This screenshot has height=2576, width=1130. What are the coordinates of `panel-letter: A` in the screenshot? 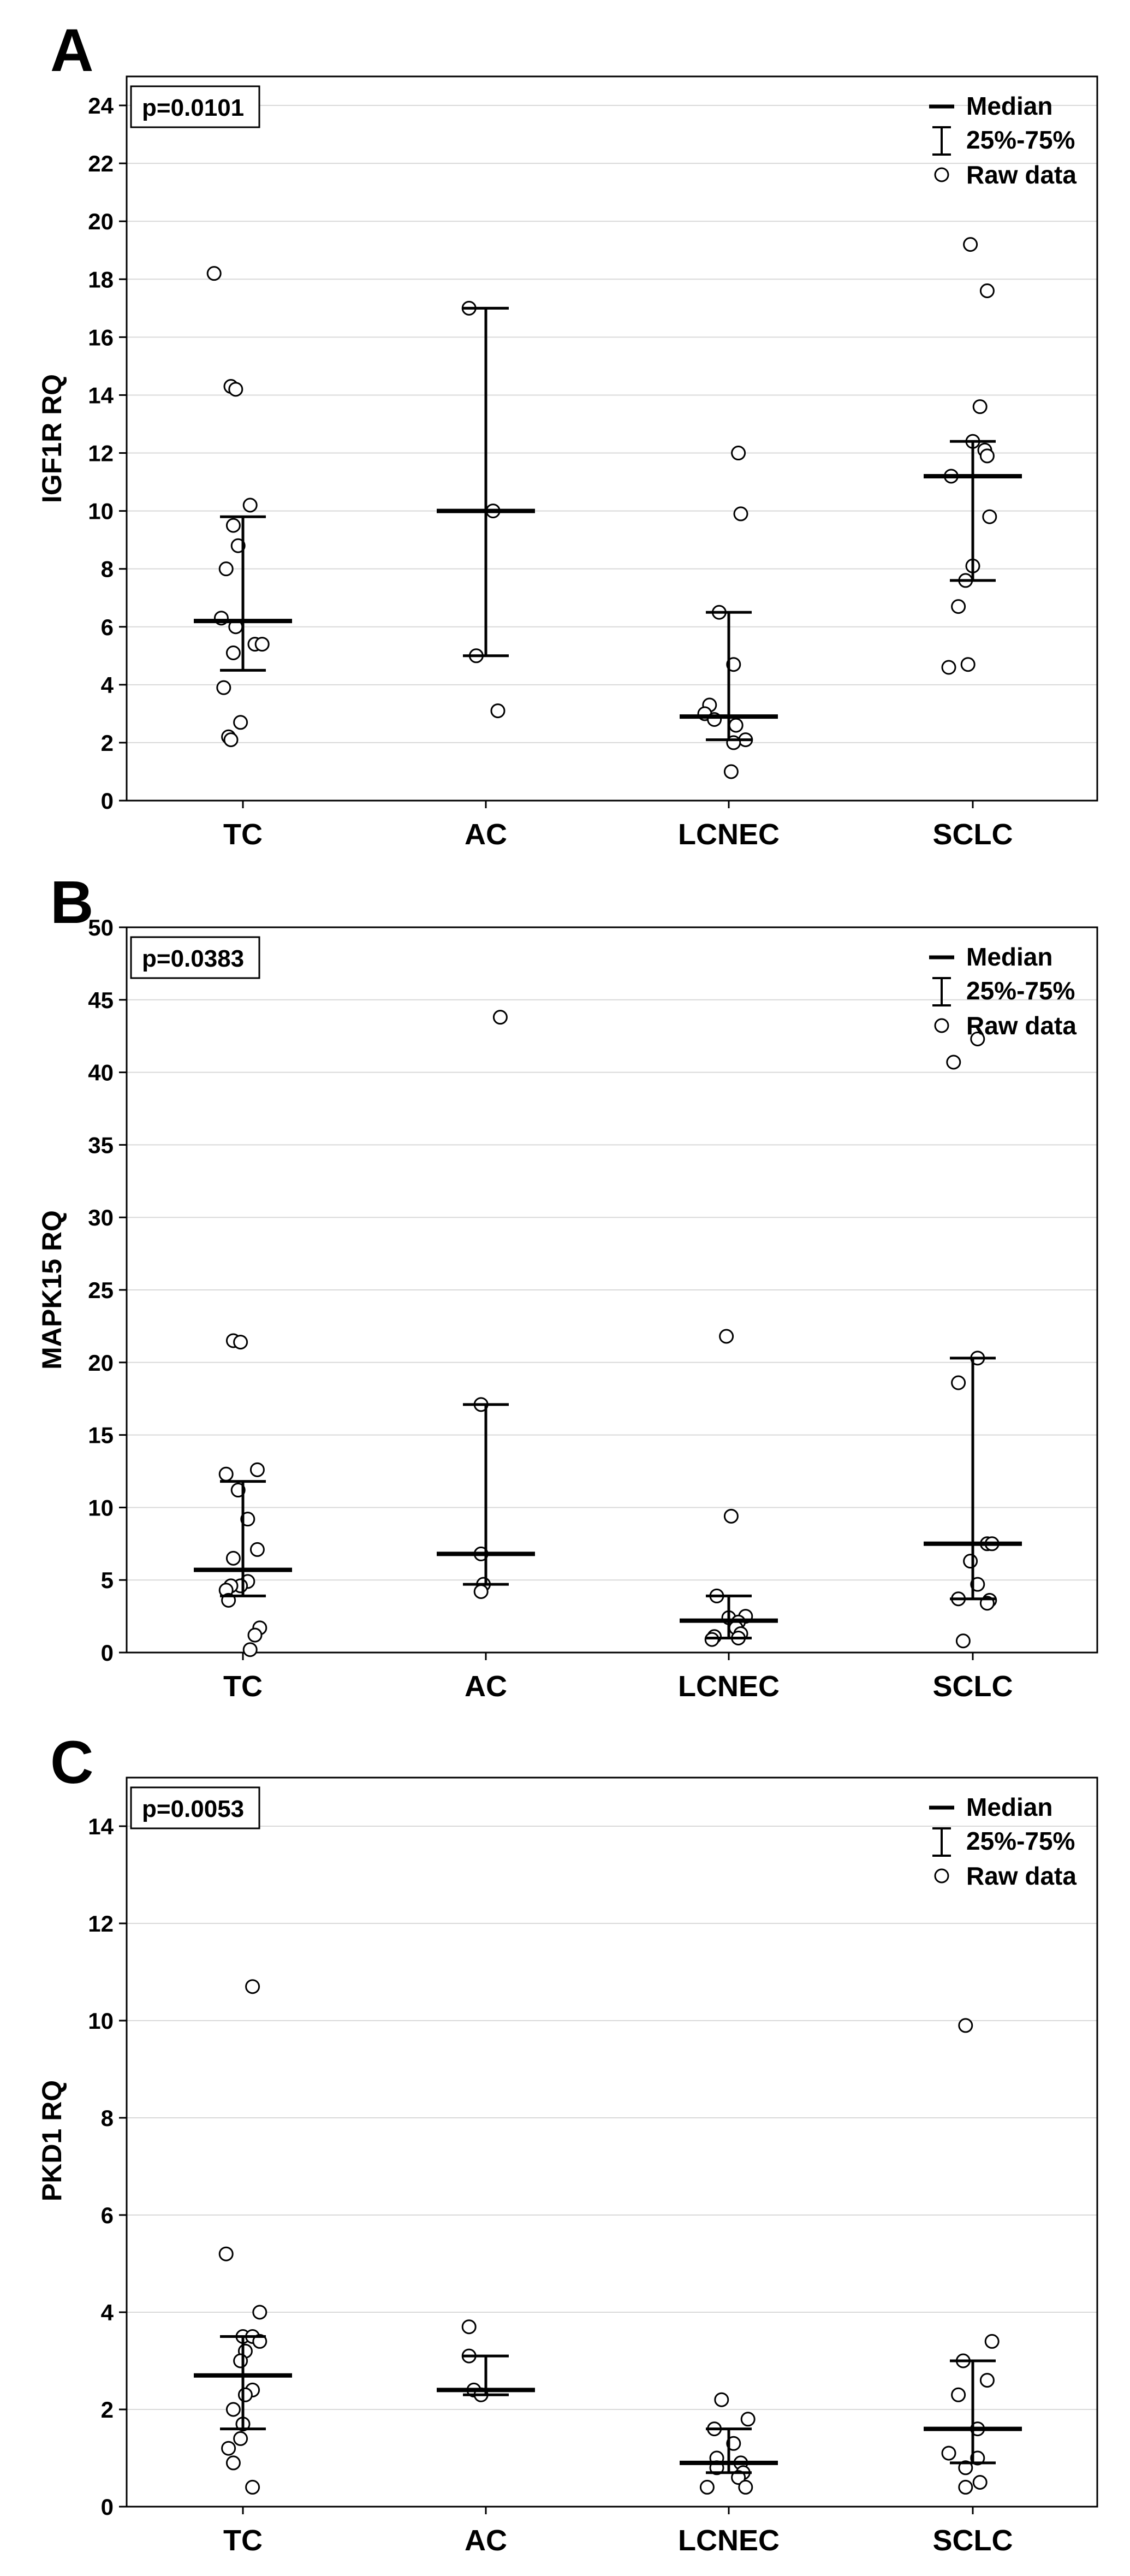 It's located at (71, 50).